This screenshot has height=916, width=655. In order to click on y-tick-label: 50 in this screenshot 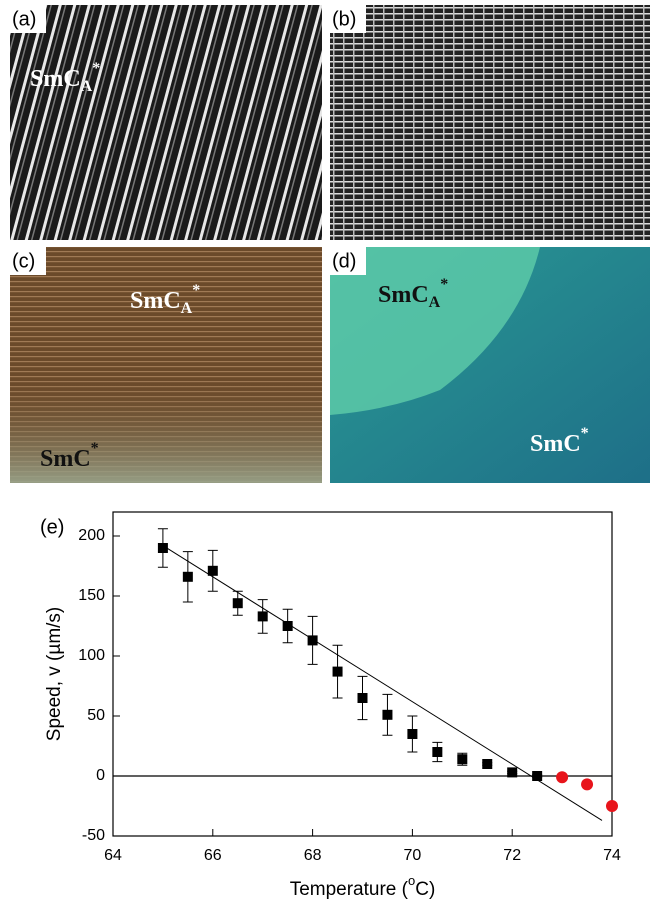, I will do `click(96, 715)`.